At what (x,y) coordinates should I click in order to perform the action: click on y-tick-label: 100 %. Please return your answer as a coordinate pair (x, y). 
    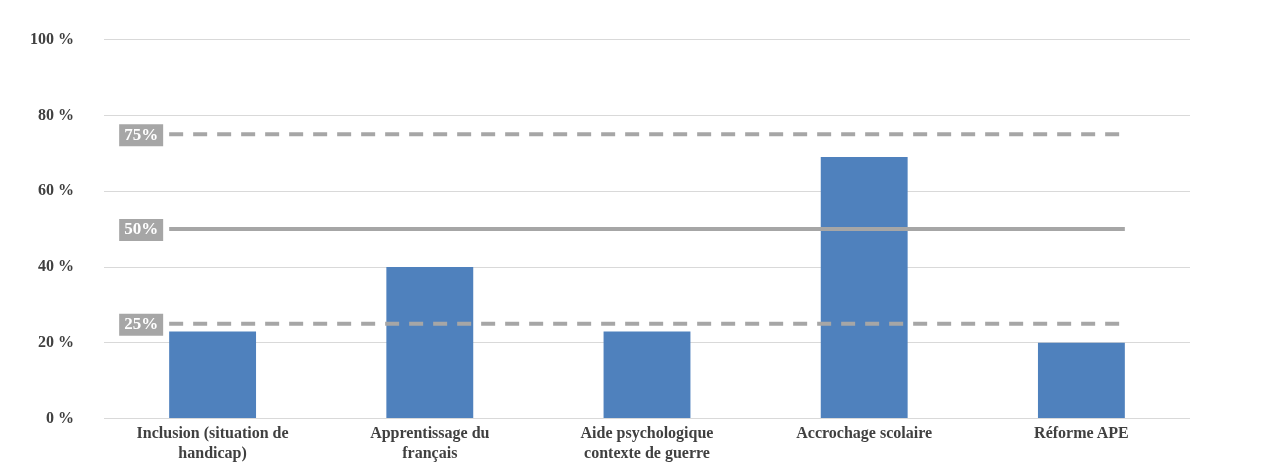
    Looking at the image, I should click on (52, 38).